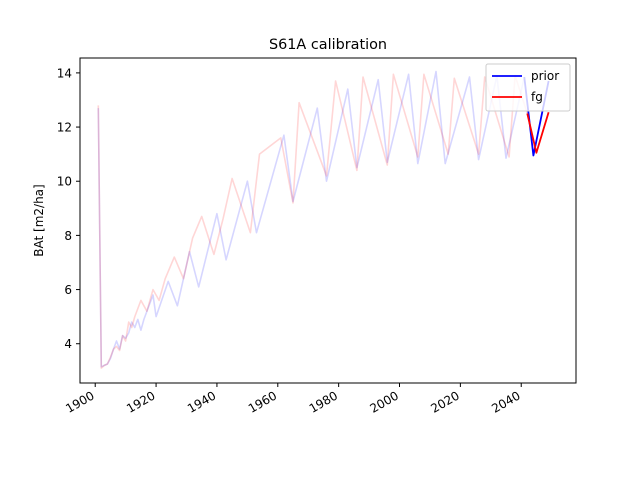 This screenshot has width=640, height=480. Describe the element at coordinates (68, 208) in the screenshot. I see `y-axis: 4 6 8 10 12 14` at that location.